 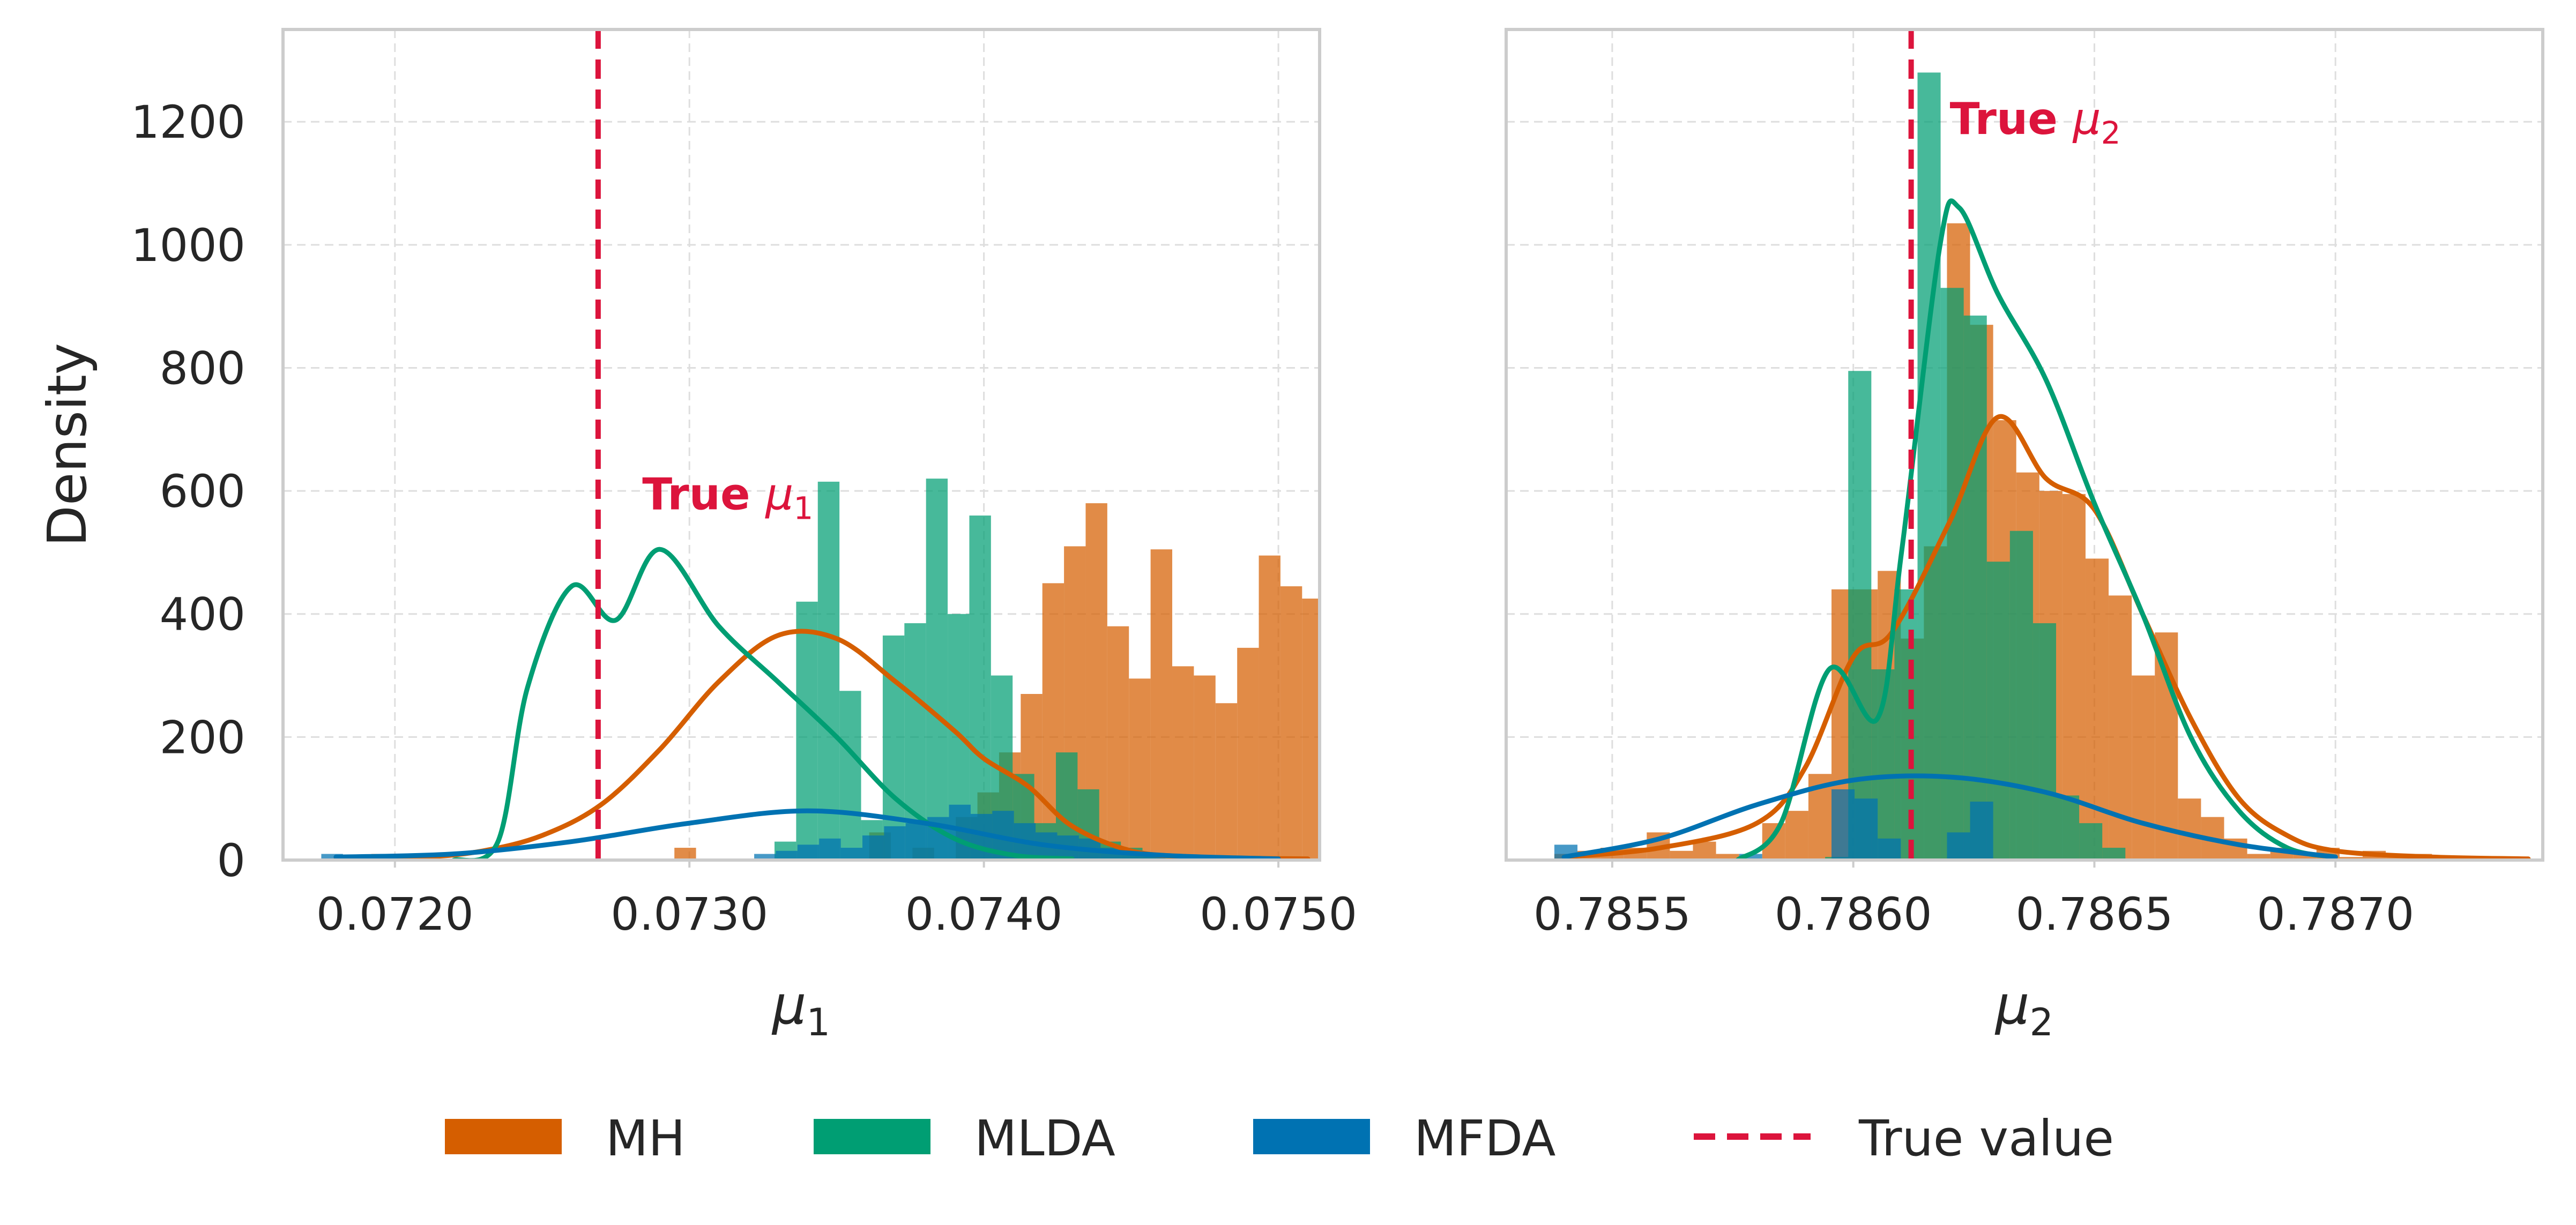 I want to click on legend-swatch-mh, so click(x=503, y=1136).